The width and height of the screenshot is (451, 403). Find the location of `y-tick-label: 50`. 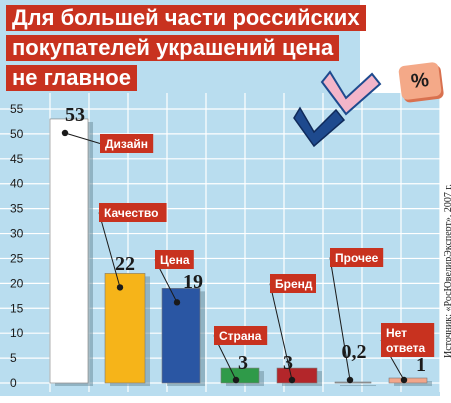

y-tick-label: 50 is located at coordinates (17, 134).